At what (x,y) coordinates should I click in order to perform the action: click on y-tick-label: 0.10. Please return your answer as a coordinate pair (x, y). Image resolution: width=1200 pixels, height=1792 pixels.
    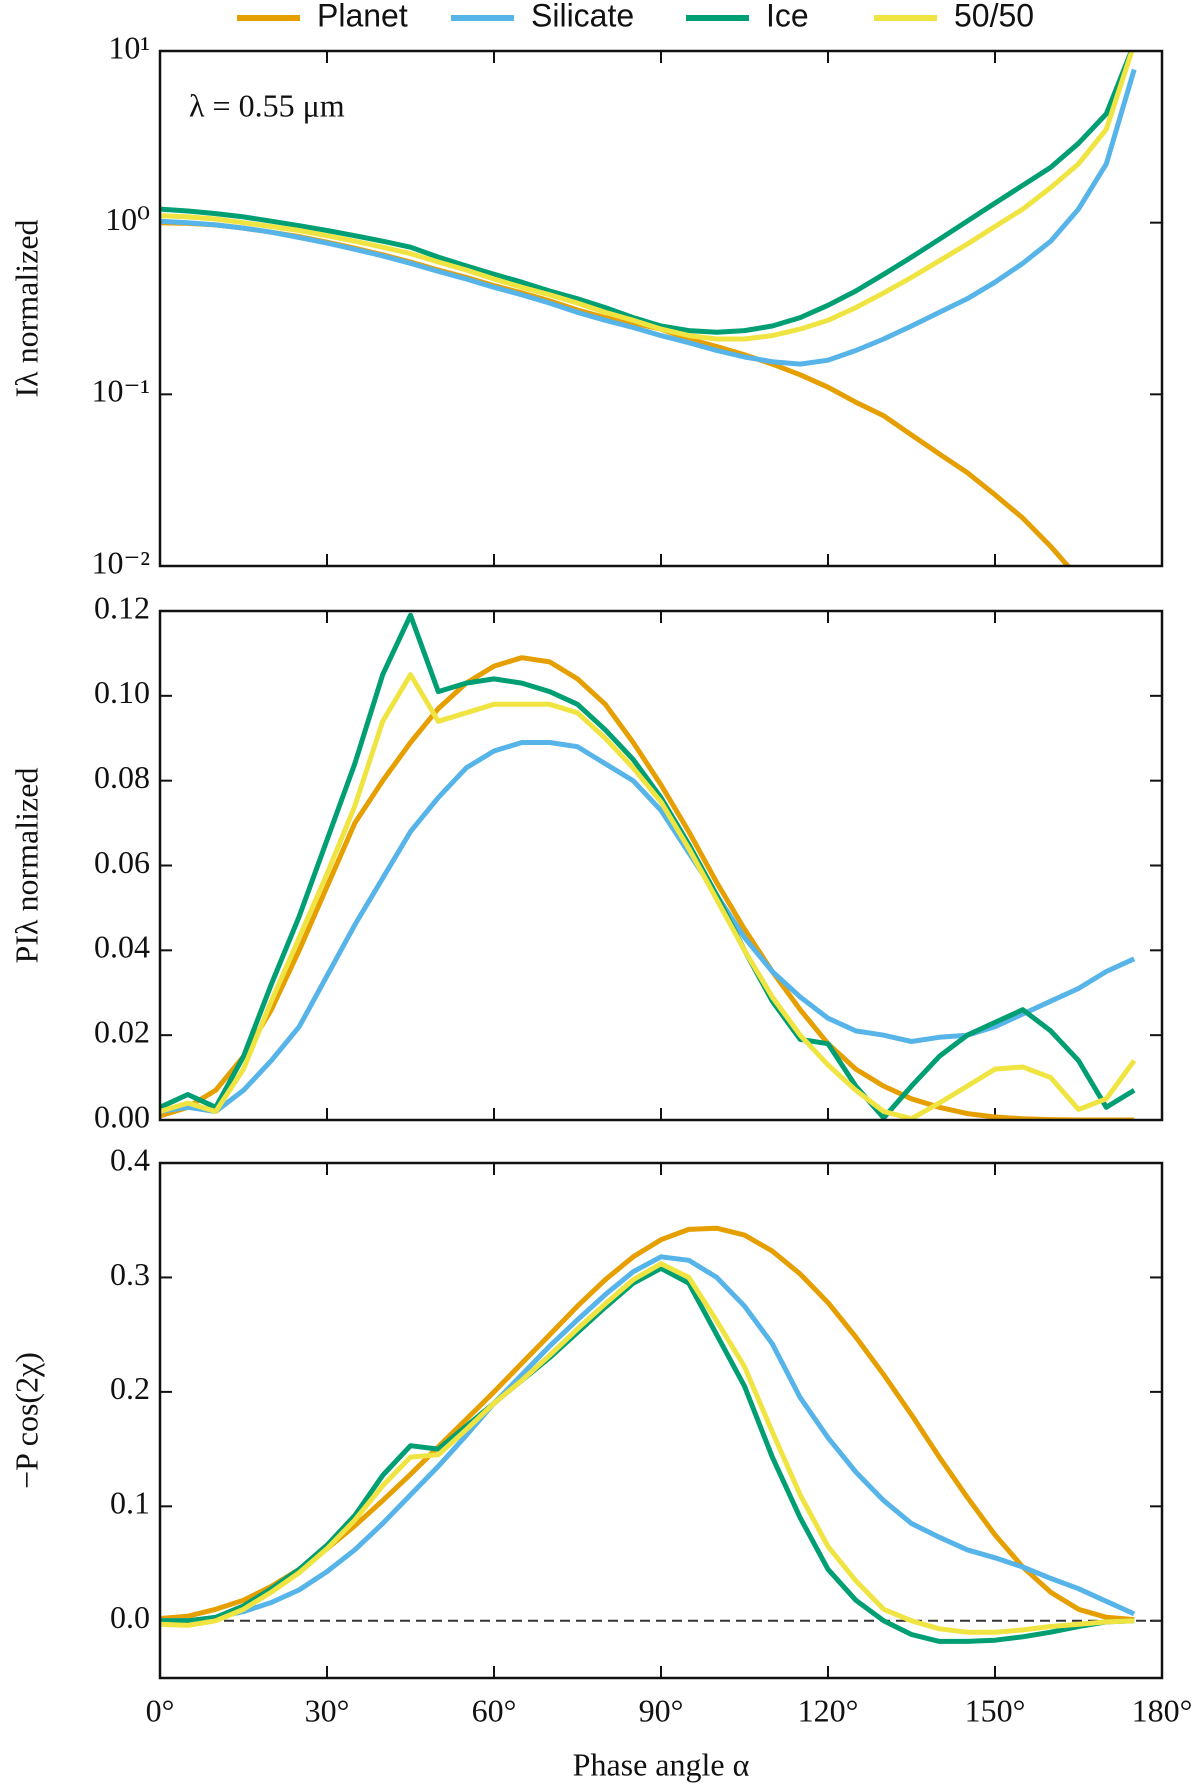
    Looking at the image, I should click on (122, 692).